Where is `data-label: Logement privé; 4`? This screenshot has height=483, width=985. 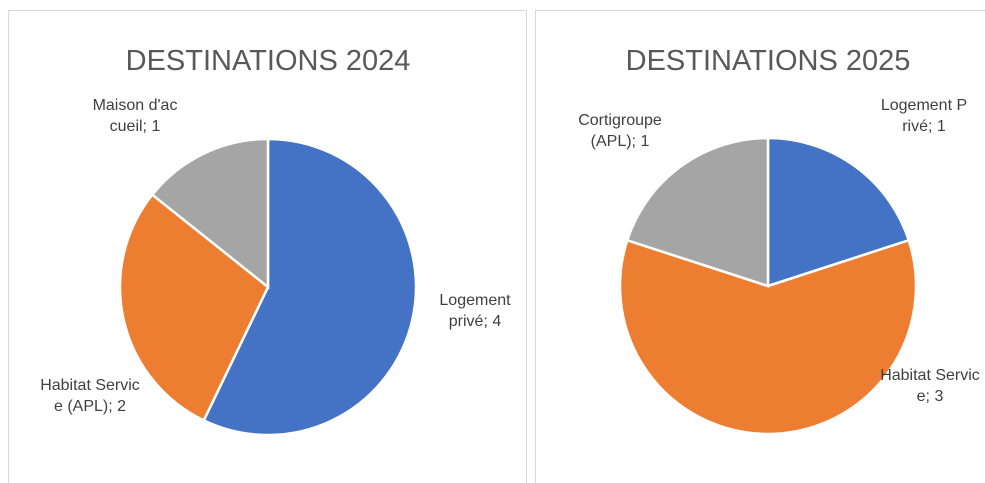
data-label: Logement privé; 4 is located at coordinates (475, 311).